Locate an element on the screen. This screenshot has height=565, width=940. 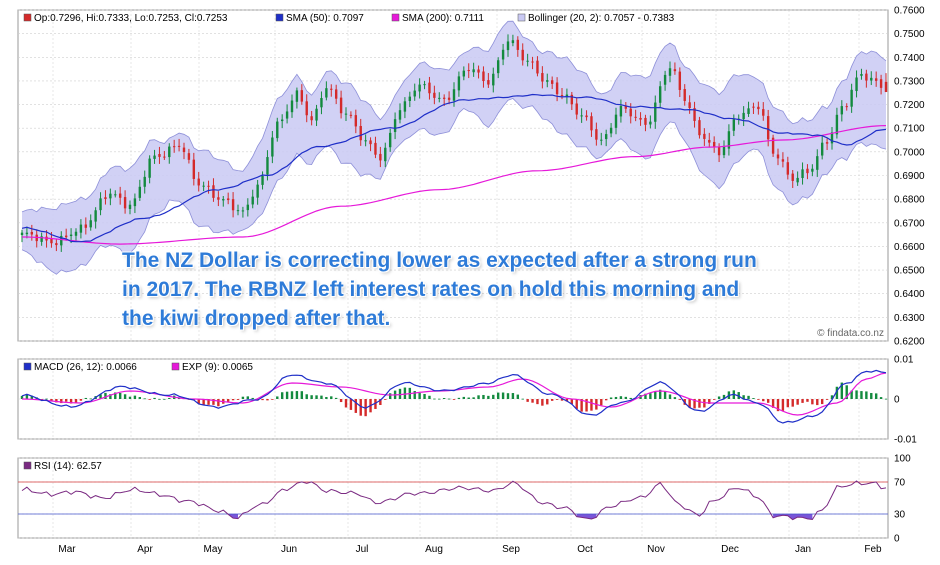
month-tick-label: Sep is located at coordinates (511, 549).